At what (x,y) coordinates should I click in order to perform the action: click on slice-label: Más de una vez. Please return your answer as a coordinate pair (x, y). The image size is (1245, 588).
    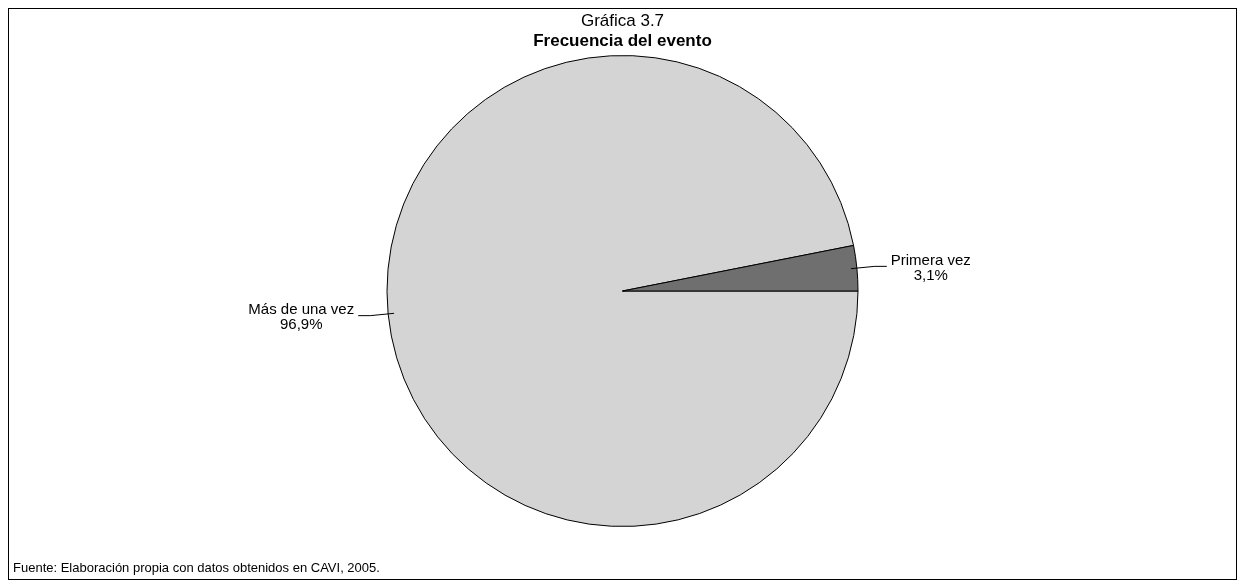
    Looking at the image, I should click on (301, 309).